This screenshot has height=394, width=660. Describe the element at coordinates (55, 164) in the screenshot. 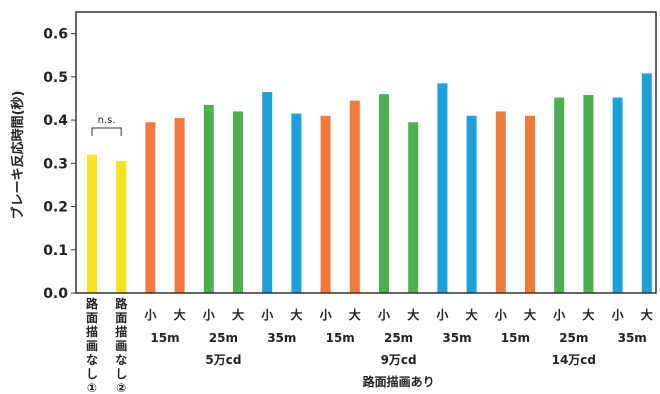

I see `y-tick-label: 0.3` at that location.